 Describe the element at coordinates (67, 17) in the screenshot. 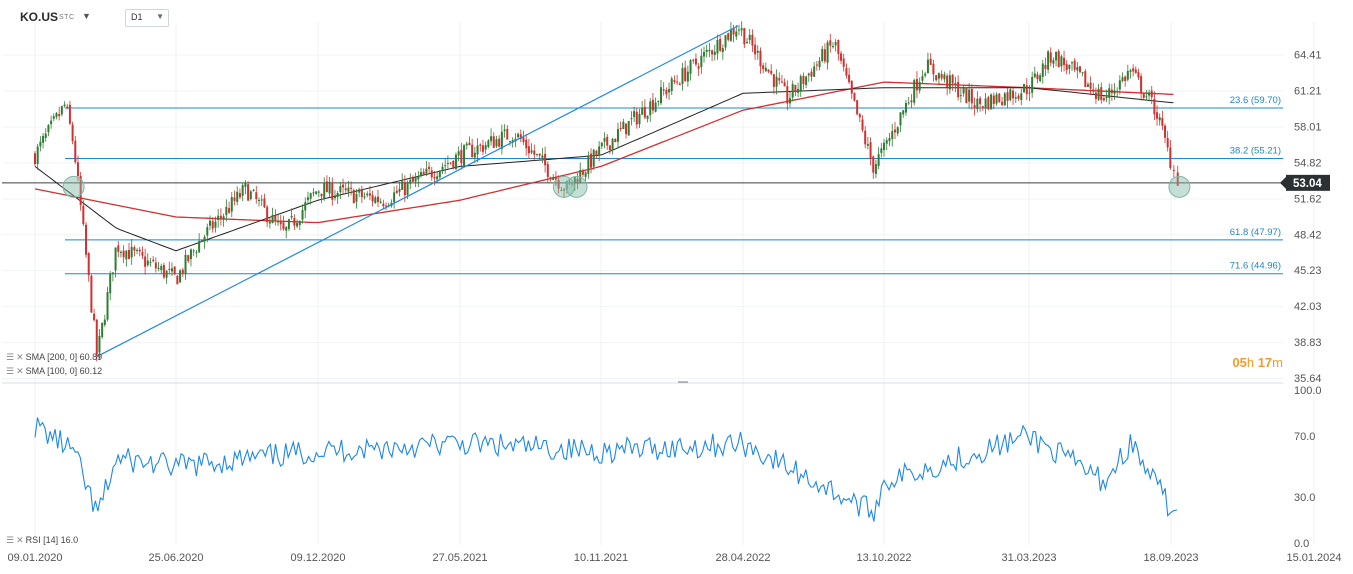

I see `instrument-type-label: STC` at that location.